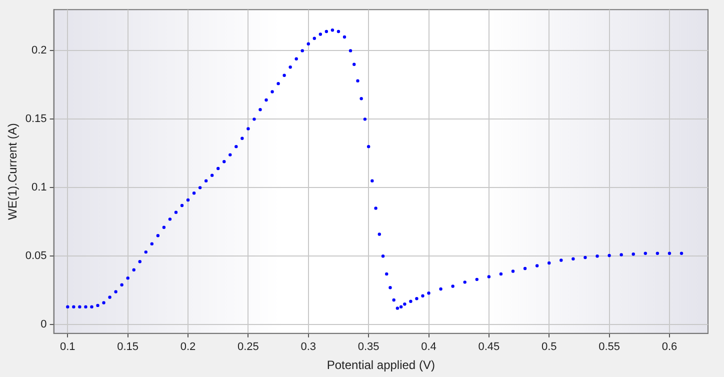  I want to click on y-tick-label: 0.1, so click(39, 188).